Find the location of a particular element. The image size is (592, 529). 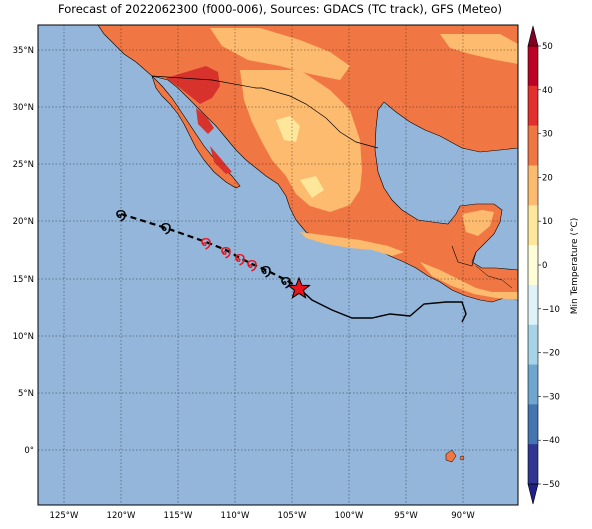

colorbar-tick-label: −30 is located at coordinates (551, 397).